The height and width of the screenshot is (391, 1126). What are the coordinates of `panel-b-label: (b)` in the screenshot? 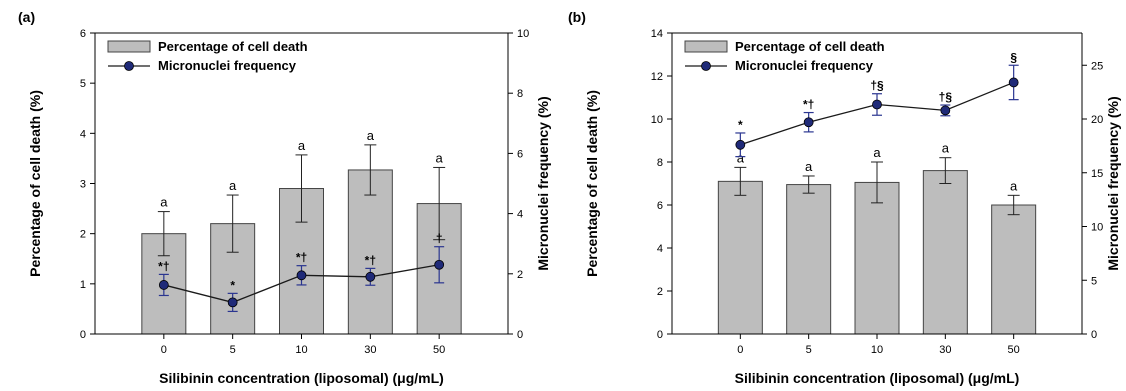 It's located at (577, 17).